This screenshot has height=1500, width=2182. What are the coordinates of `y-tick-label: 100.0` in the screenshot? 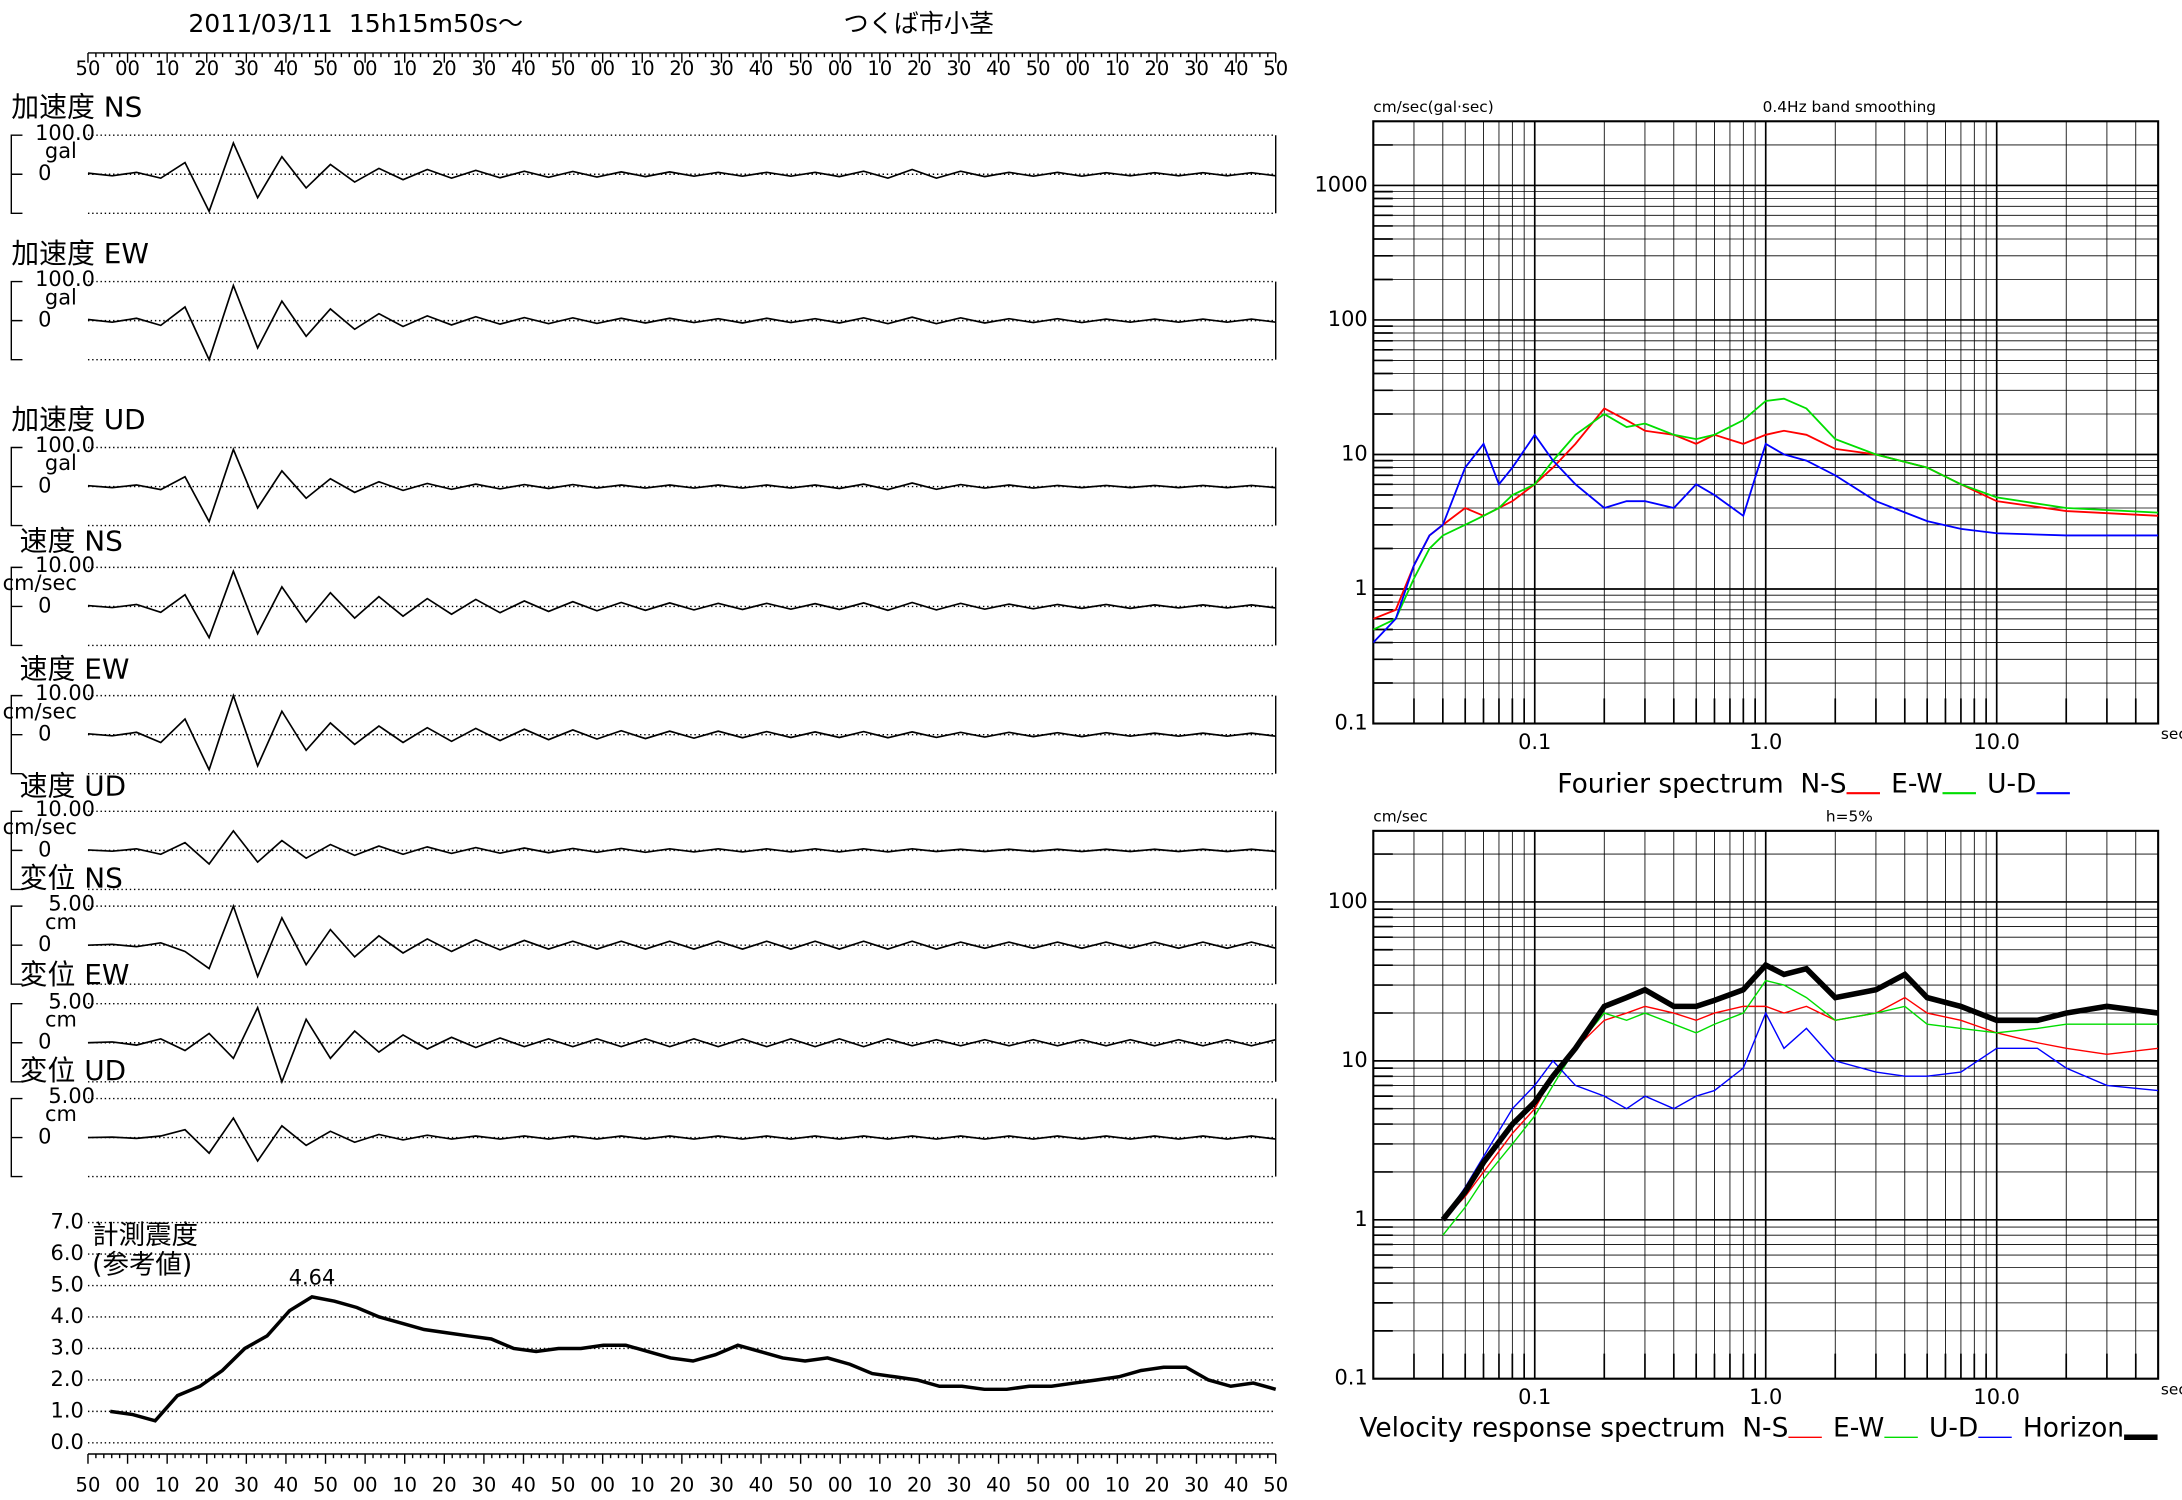 It's located at (65, 133).